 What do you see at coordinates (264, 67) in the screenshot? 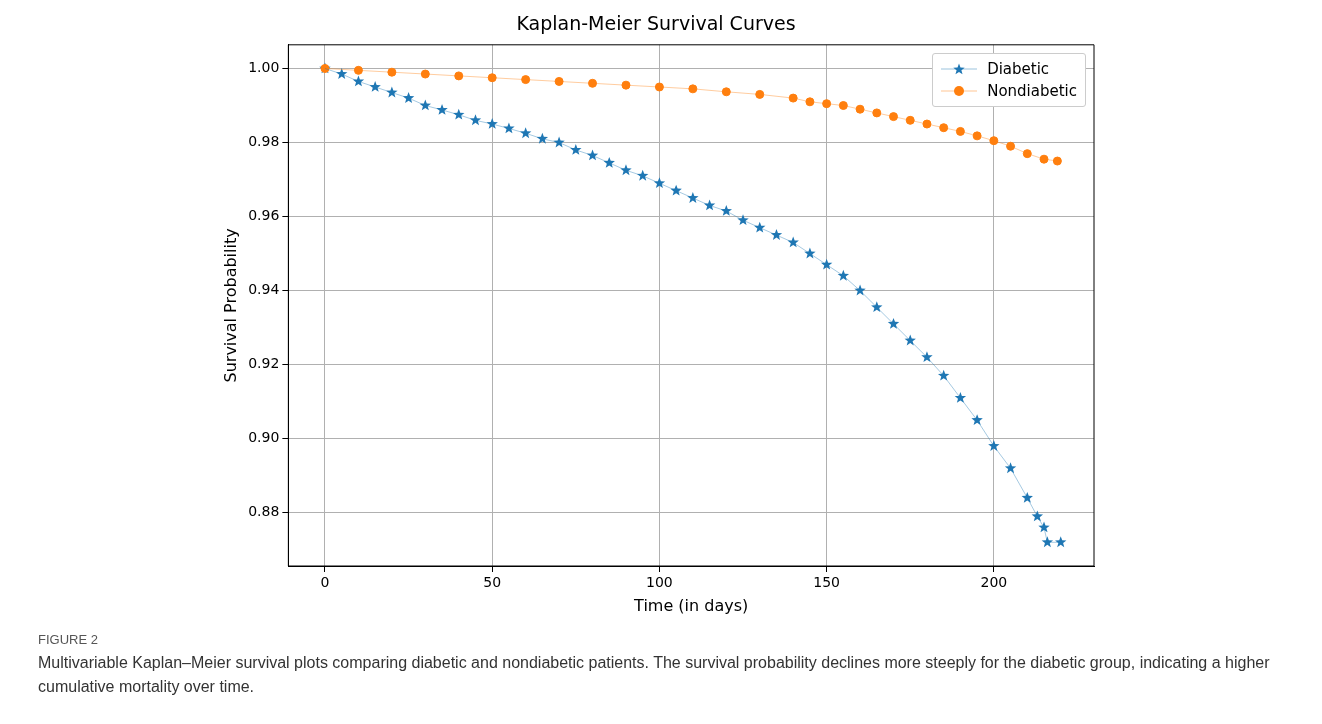
I see `y-tick-label: 1.00` at bounding box center [264, 67].